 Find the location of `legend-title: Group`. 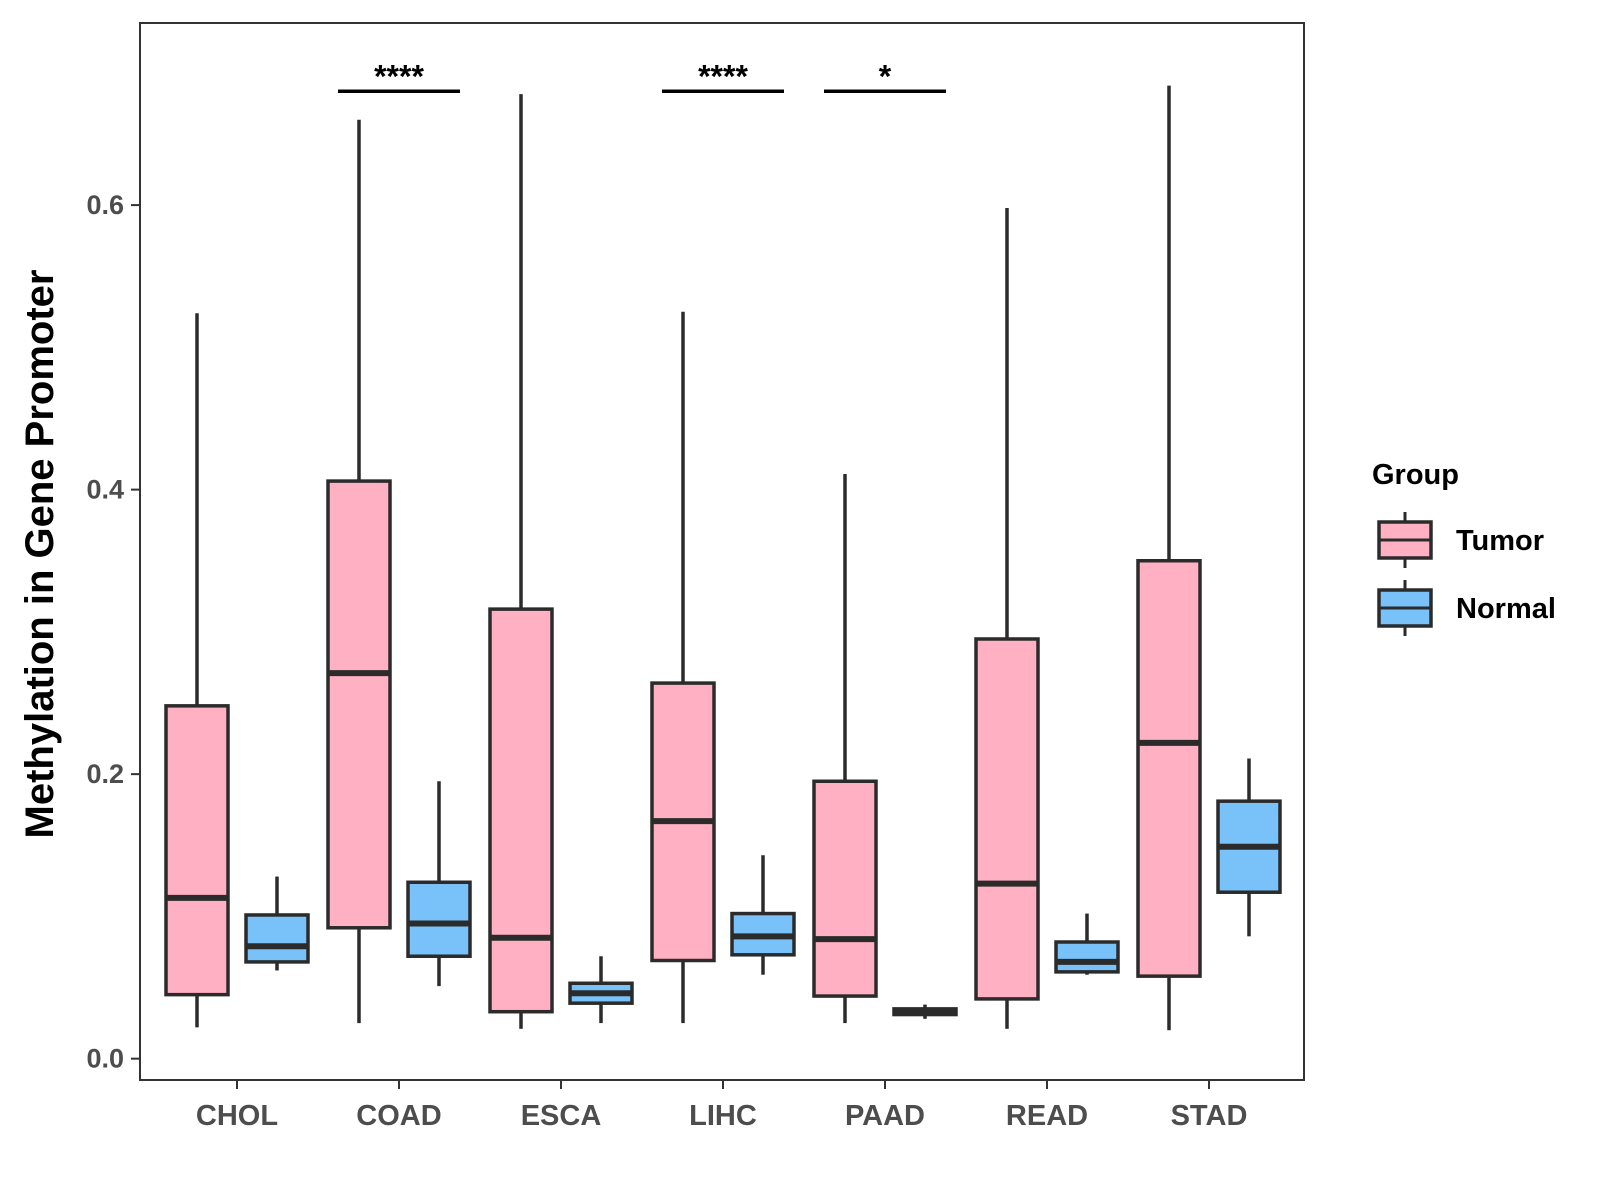

legend-title: Group is located at coordinates (1415, 475).